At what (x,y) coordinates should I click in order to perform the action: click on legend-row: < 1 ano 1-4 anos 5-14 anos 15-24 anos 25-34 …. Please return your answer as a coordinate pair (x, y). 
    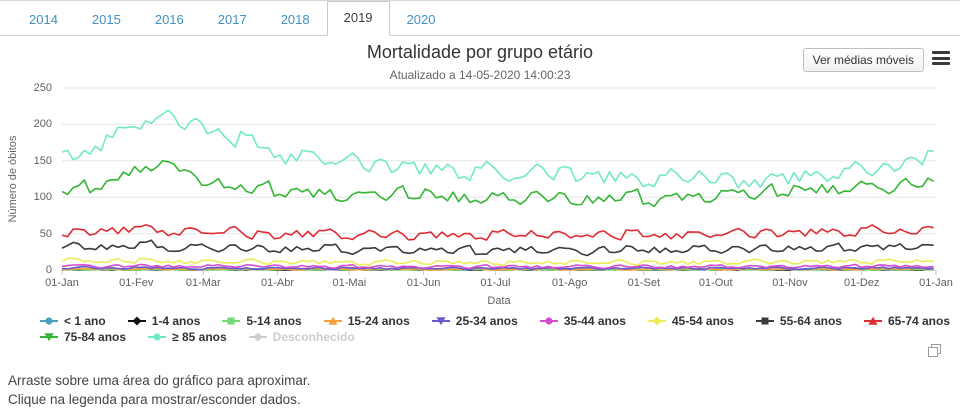
    Looking at the image, I should click on (495, 321).